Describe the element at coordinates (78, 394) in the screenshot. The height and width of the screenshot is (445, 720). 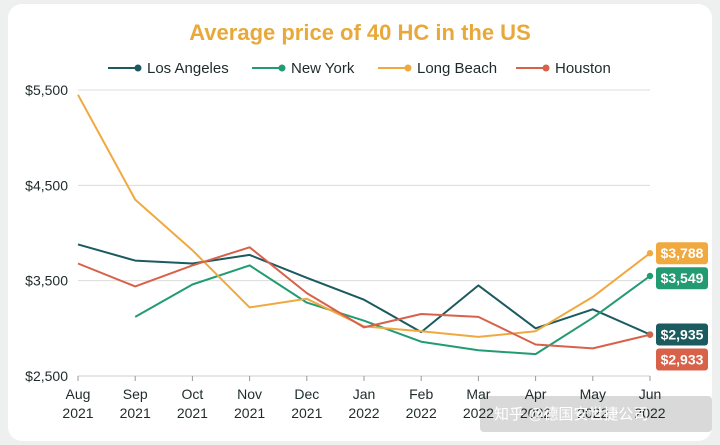
I see `x-tick-label-month: Aug` at that location.